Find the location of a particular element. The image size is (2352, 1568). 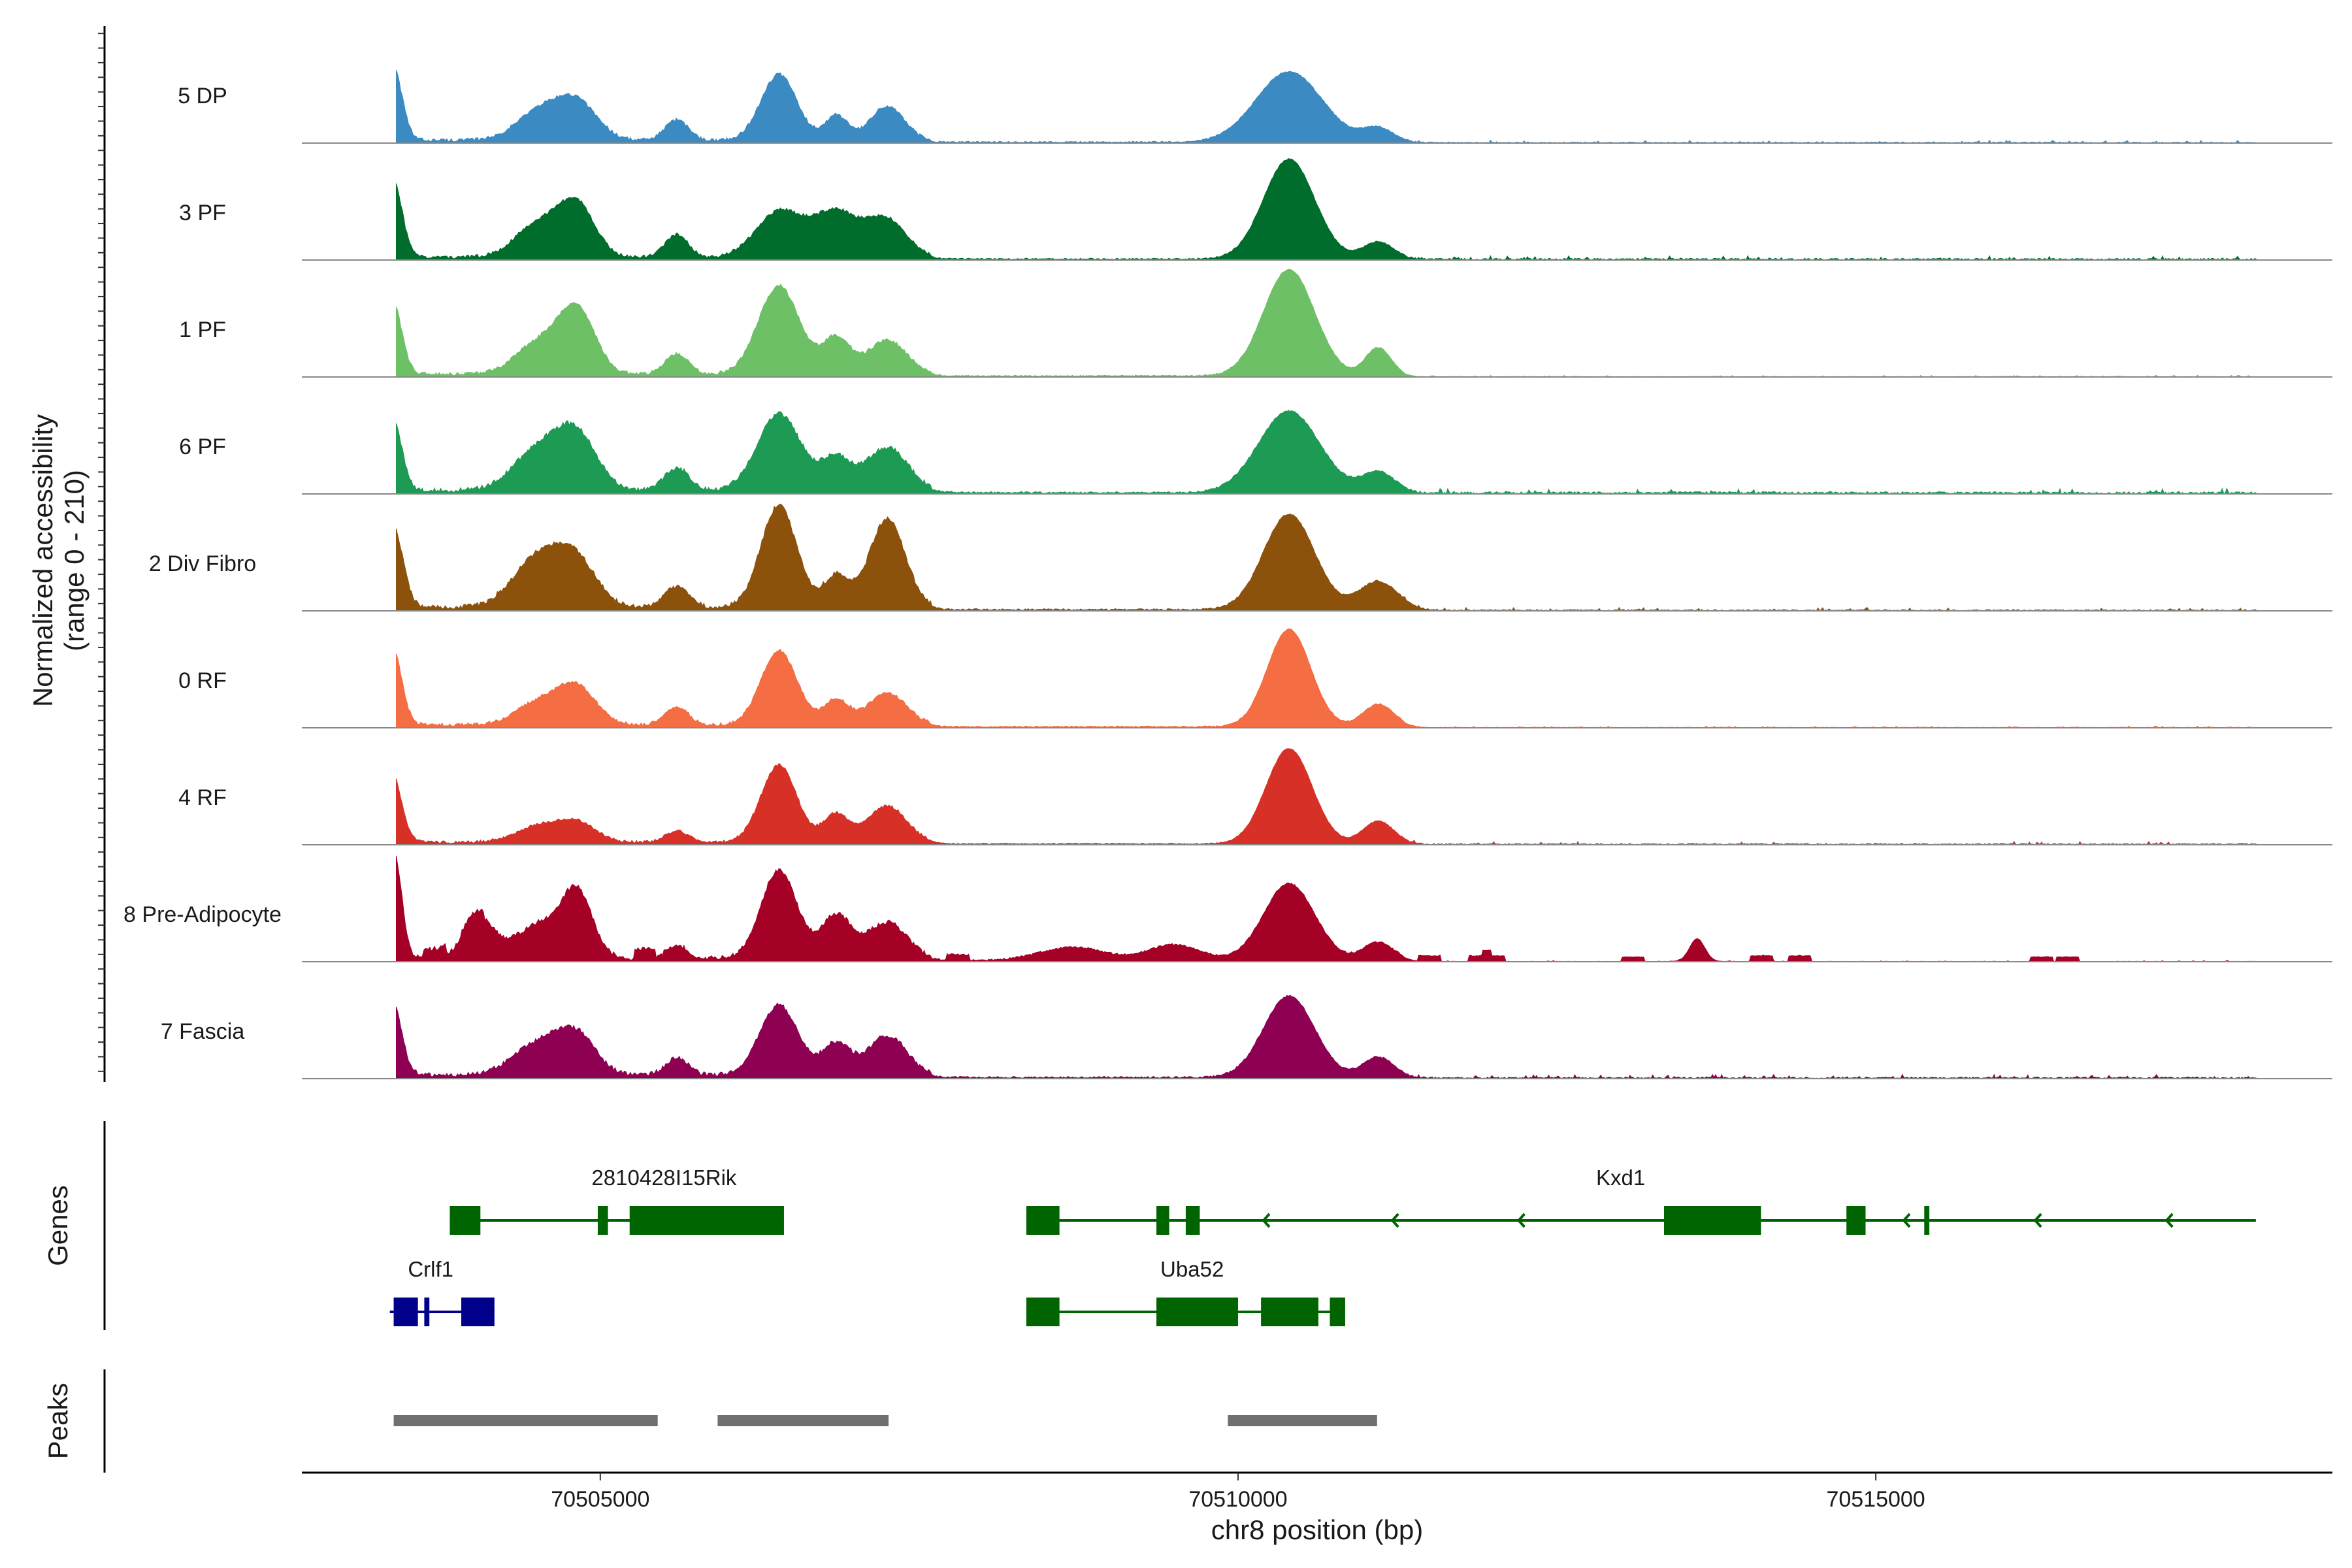

gene-model-1: 2810428I15Rik is located at coordinates (616, 1200).